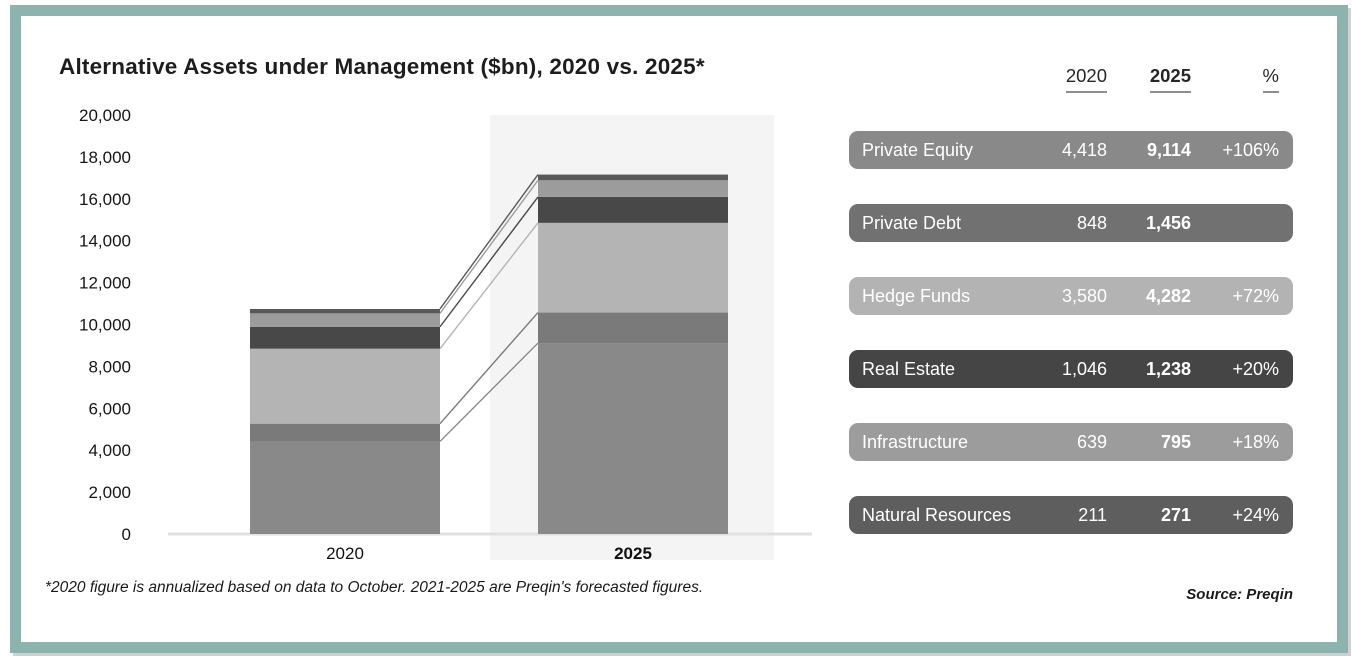 The image size is (1352, 656). What do you see at coordinates (105, 325) in the screenshot?
I see `y-axis-label: 10,000` at bounding box center [105, 325].